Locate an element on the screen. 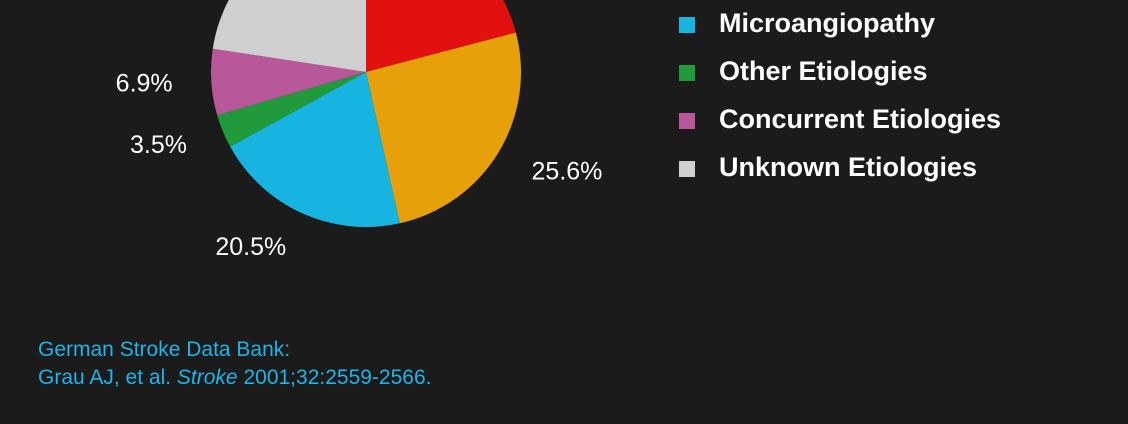 This screenshot has width=1128, height=424. legend-label: Concurrent Etiologies is located at coordinates (860, 119).